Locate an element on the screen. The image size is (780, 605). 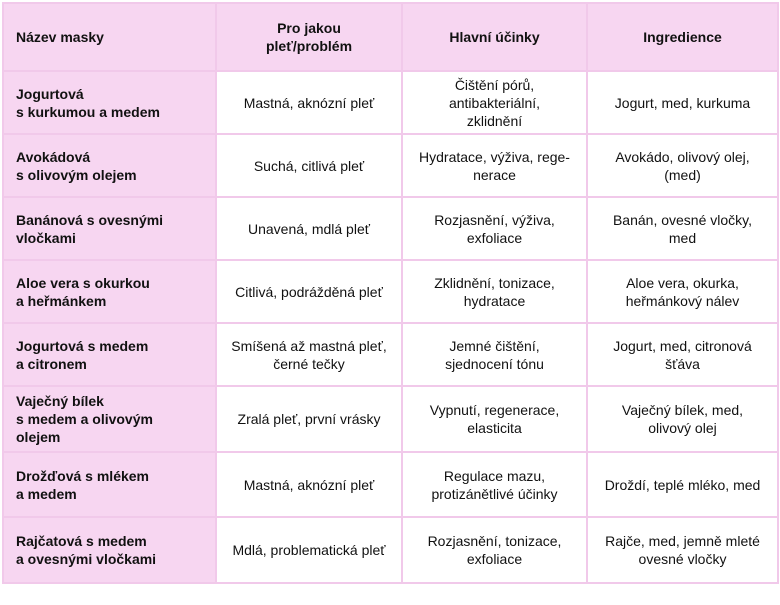
table-cell: Rozjasnění, výživa, exfoliace is located at coordinates (494, 228).